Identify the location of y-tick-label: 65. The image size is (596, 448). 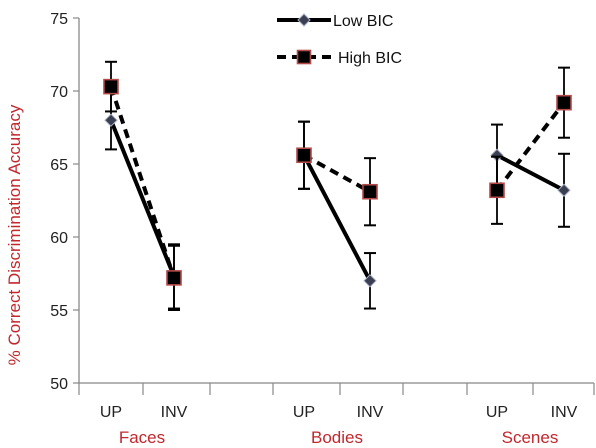
(59, 165).